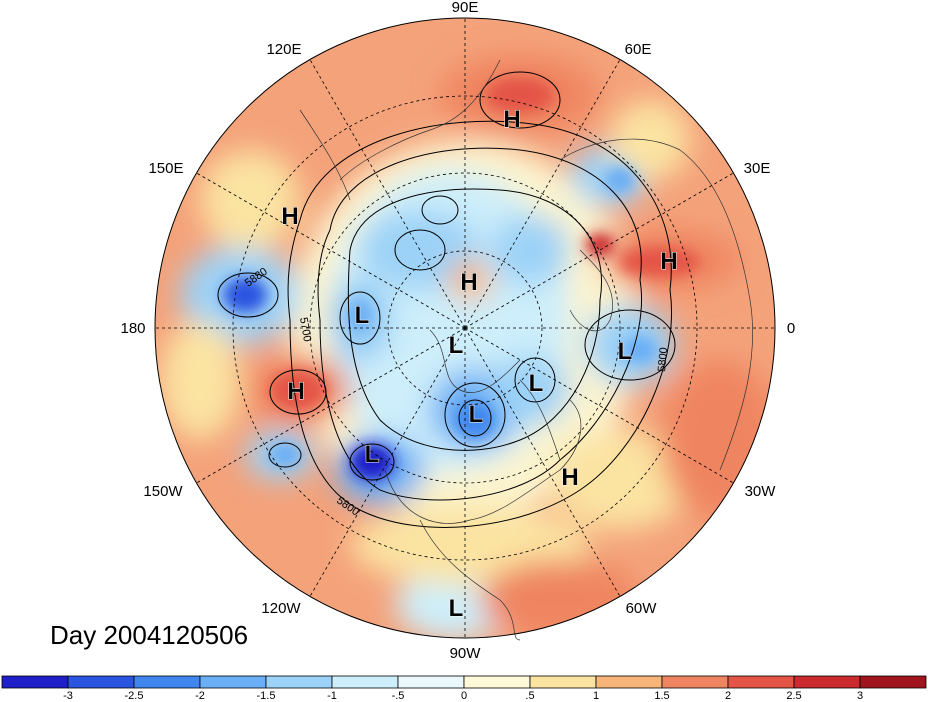 Image resolution: width=928 pixels, height=702 pixels. What do you see at coordinates (163, 491) in the screenshot?
I see `lon-label: 150W` at bounding box center [163, 491].